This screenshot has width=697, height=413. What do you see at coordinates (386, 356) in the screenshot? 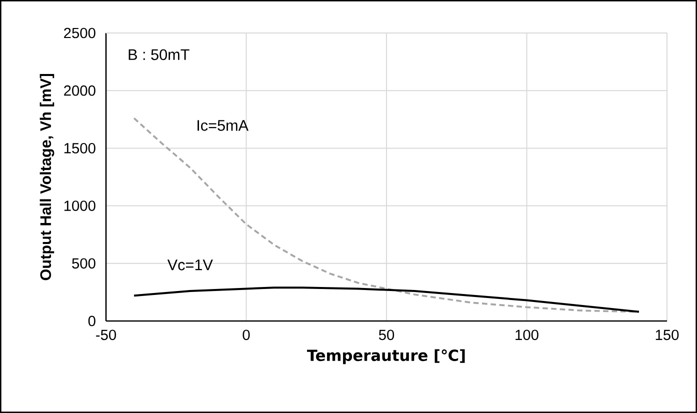
I see `x-axis-title: Temperauture [℃]` at bounding box center [386, 356].